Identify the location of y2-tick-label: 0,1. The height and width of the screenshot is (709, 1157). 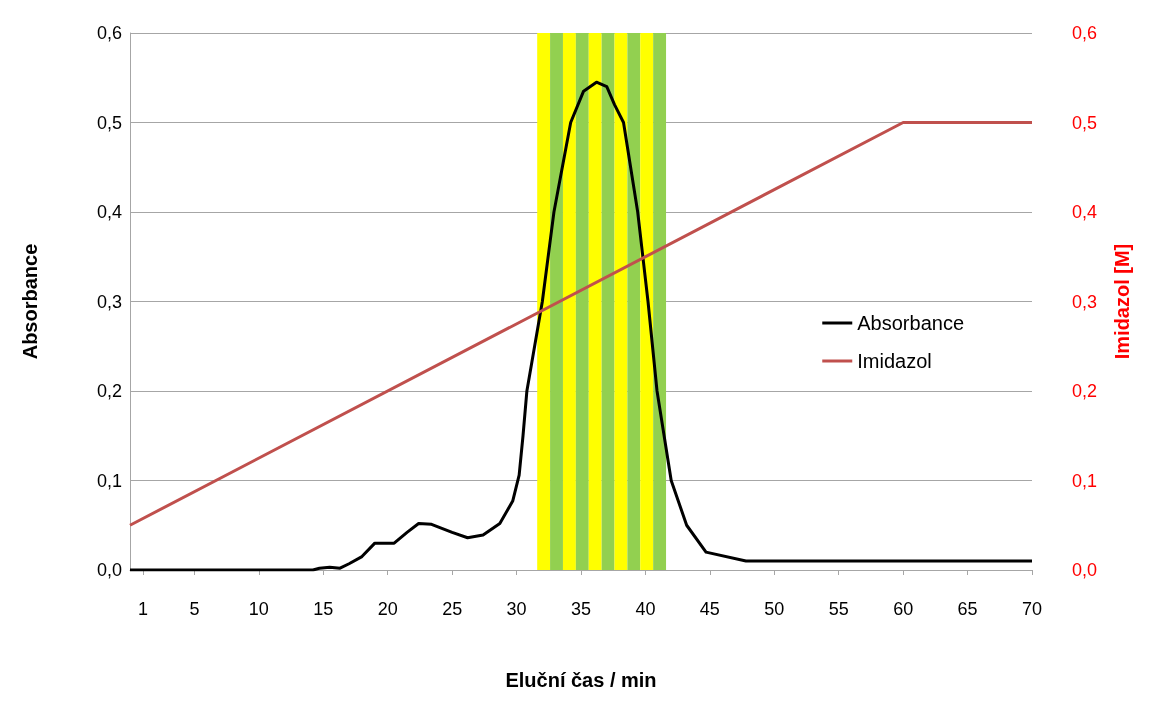
(1085, 480).